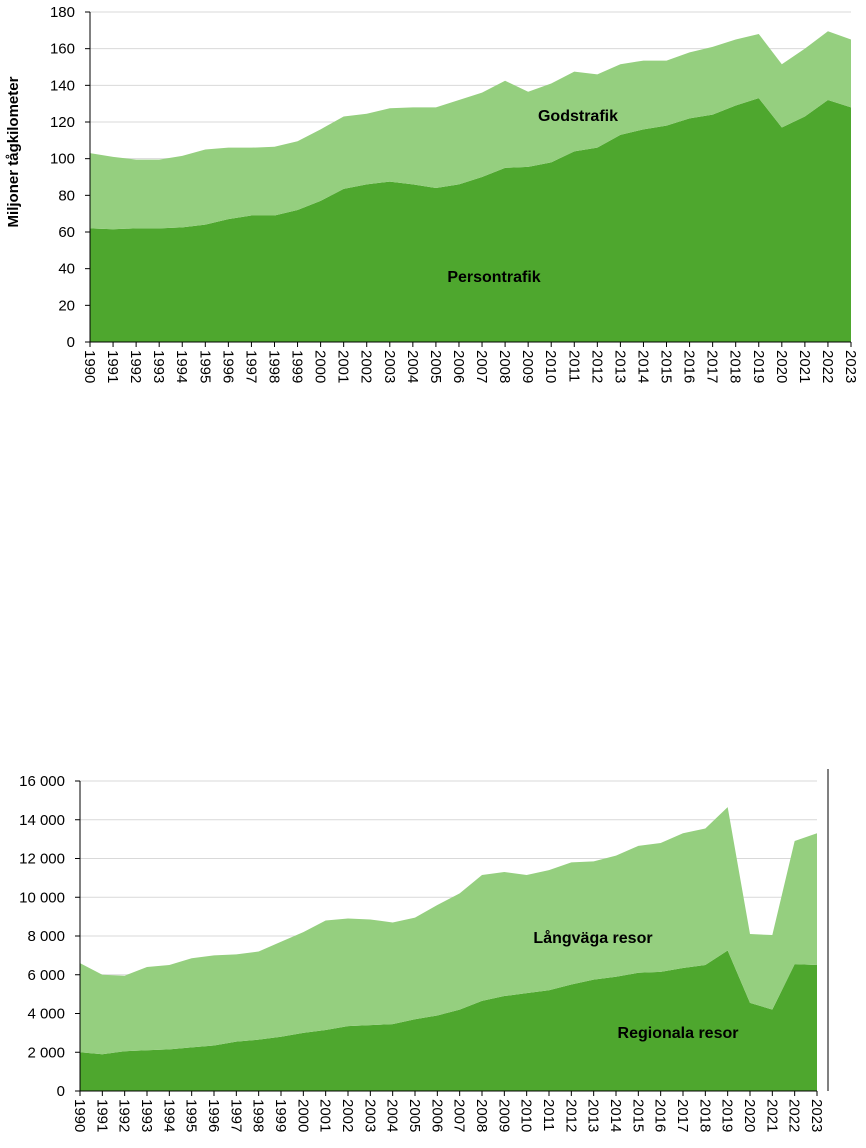 The image size is (866, 1148). What do you see at coordinates (62, 122) in the screenshot?
I see `y-tick-label: 120` at bounding box center [62, 122].